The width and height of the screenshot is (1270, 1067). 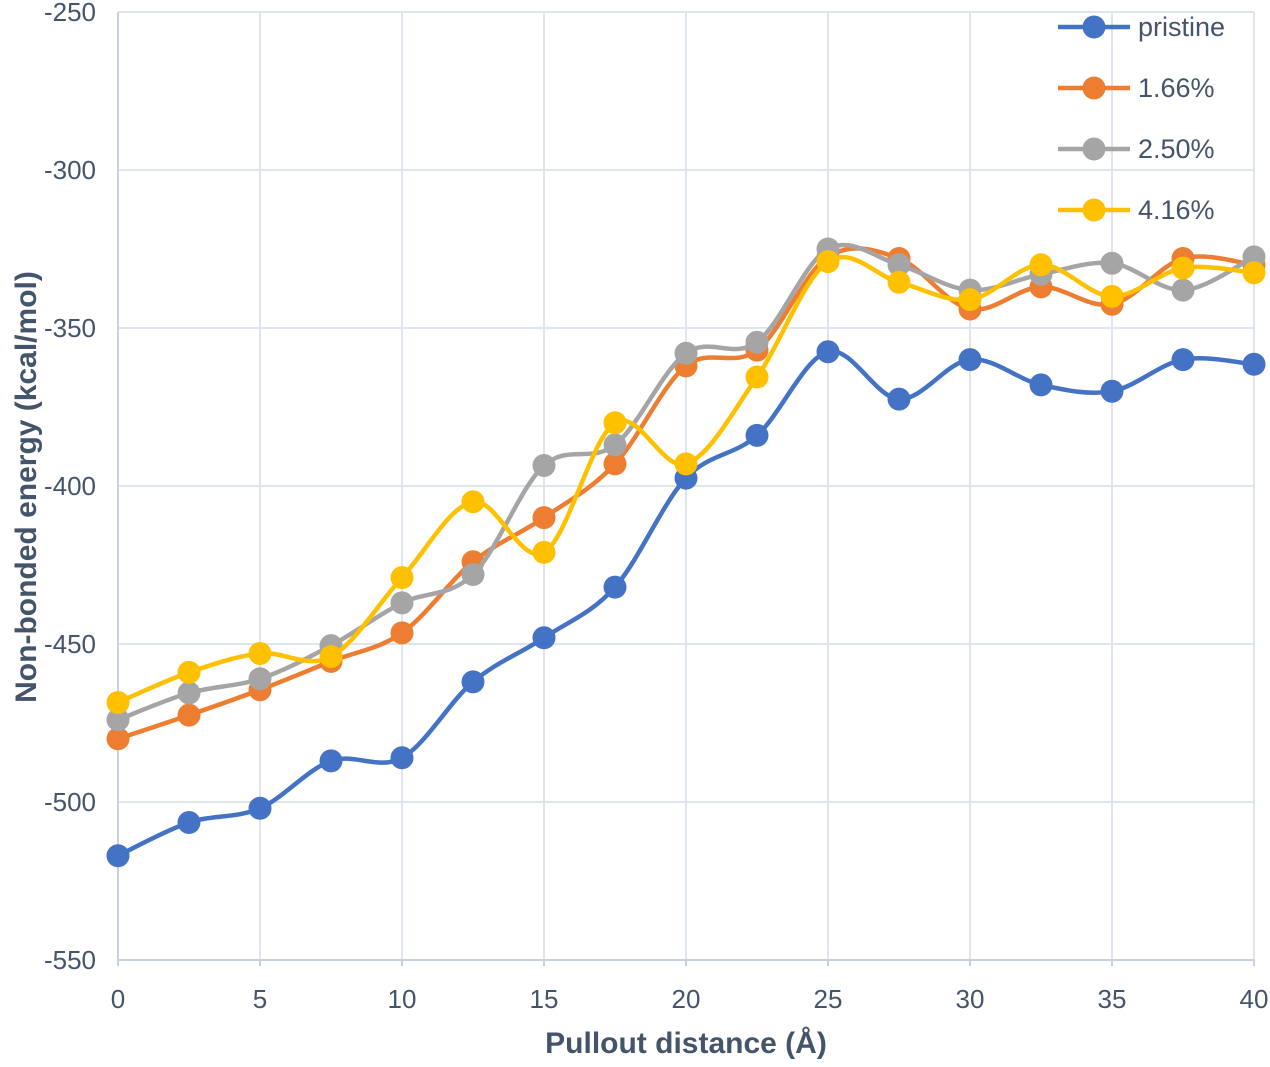 I want to click on y-tick-label: -250, so click(x=70, y=13).